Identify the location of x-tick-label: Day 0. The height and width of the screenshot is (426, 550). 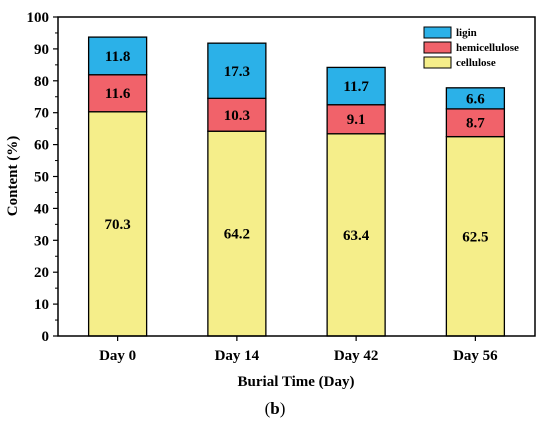
(117, 356).